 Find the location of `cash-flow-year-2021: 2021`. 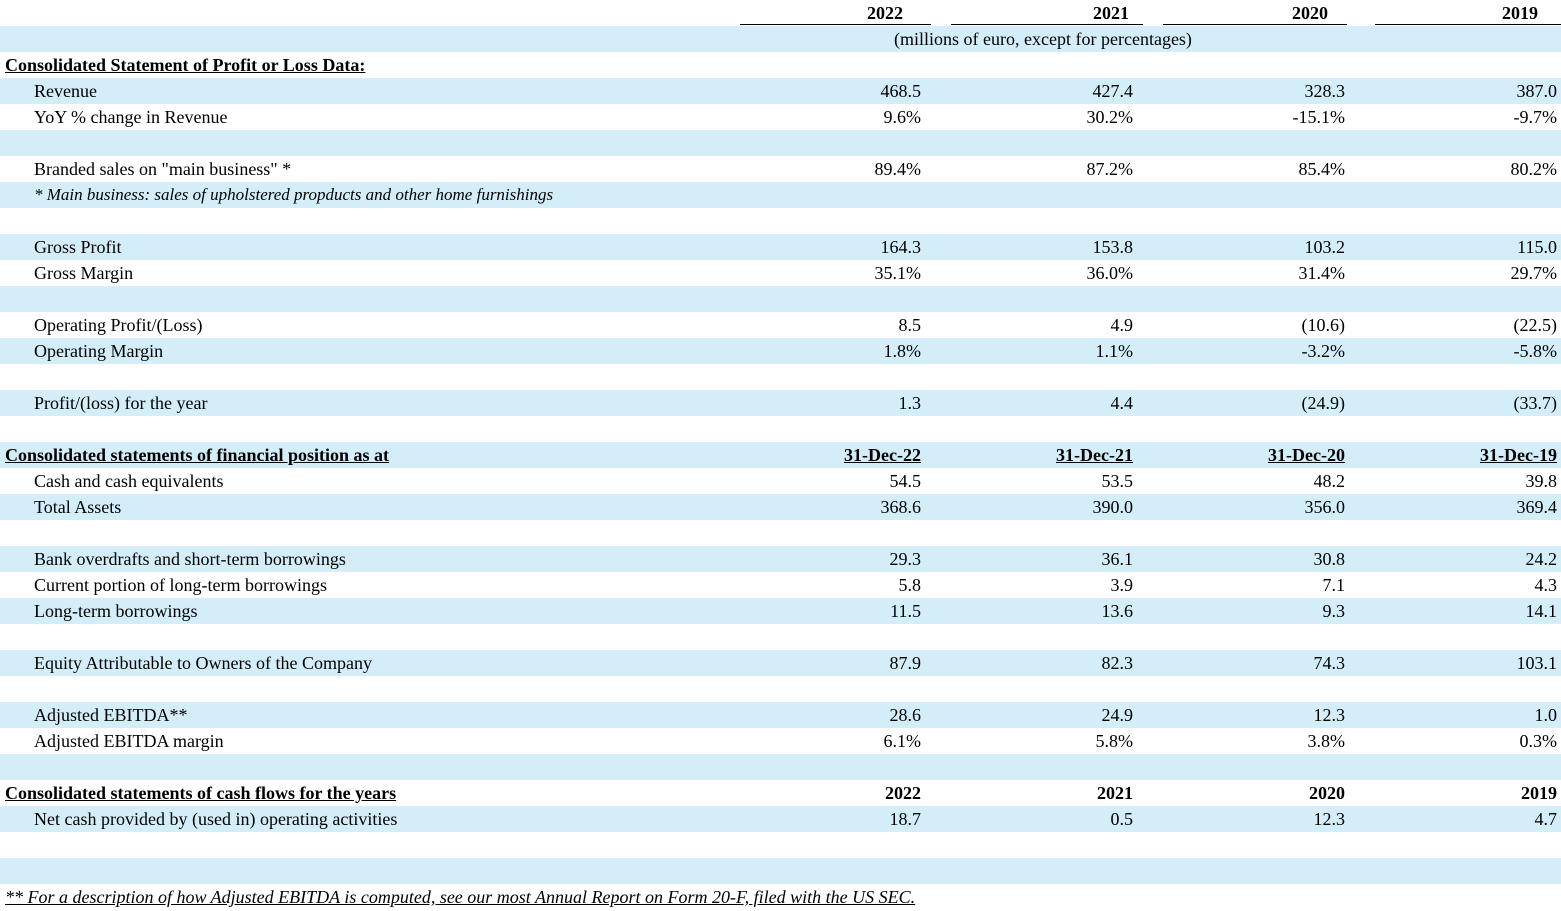

cash-flow-year-2021: 2021 is located at coordinates (1115, 793).